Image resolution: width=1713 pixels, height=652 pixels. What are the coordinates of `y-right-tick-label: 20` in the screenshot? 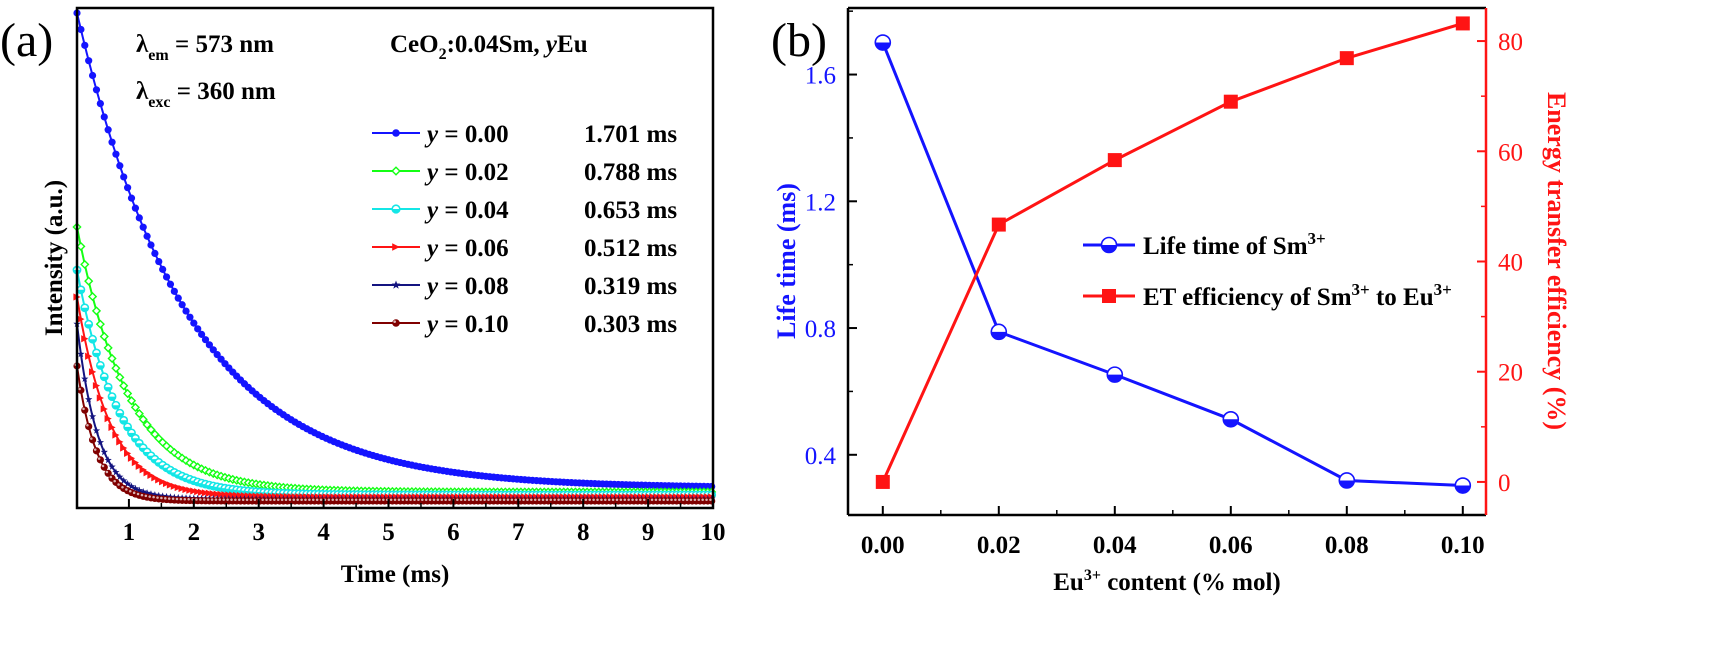 It's located at (1510, 373).